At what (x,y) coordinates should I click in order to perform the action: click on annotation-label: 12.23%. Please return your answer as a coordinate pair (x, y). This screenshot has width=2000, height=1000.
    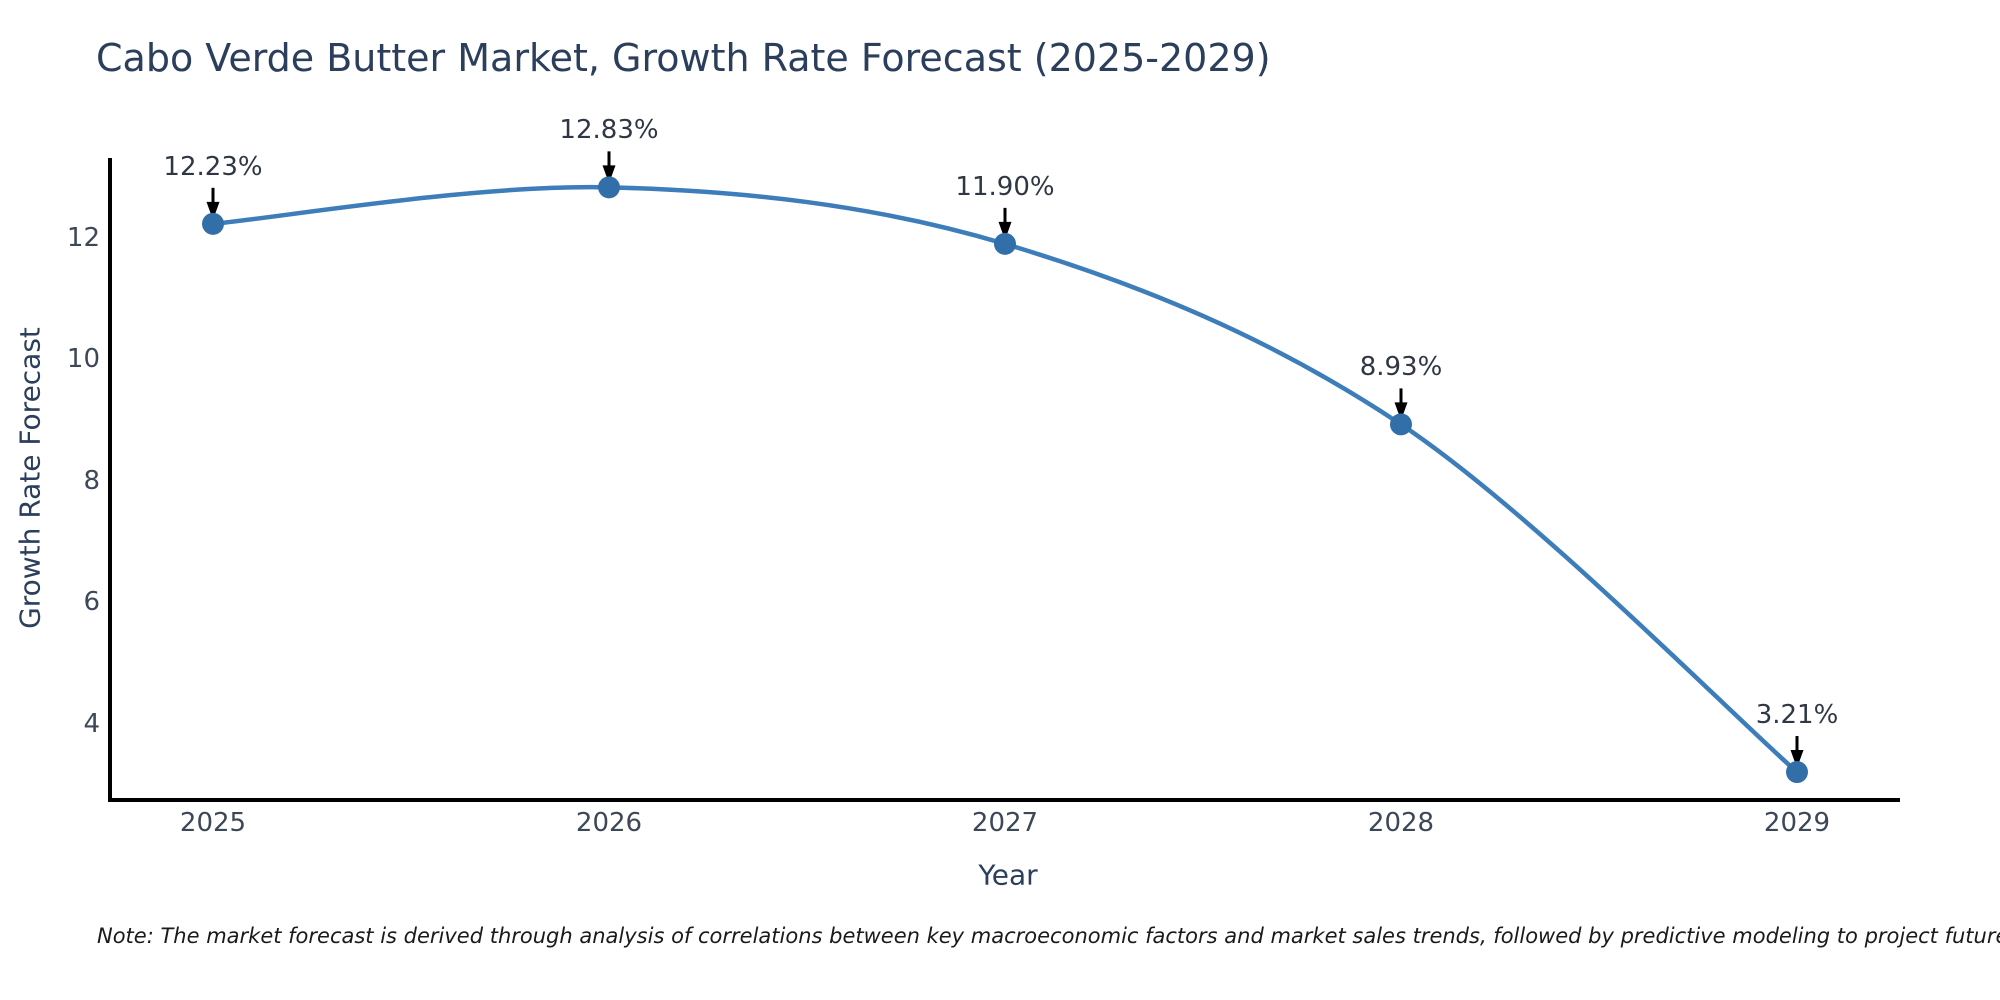
    Looking at the image, I should click on (213, 166).